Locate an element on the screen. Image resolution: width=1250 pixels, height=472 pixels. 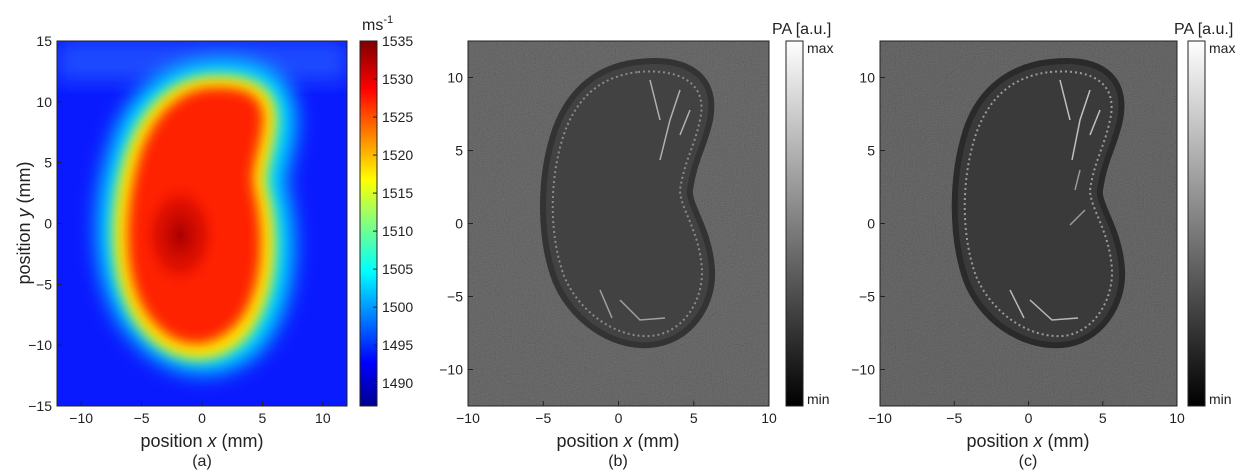
colorbar-tick-label: 1490 is located at coordinates (397, 383).